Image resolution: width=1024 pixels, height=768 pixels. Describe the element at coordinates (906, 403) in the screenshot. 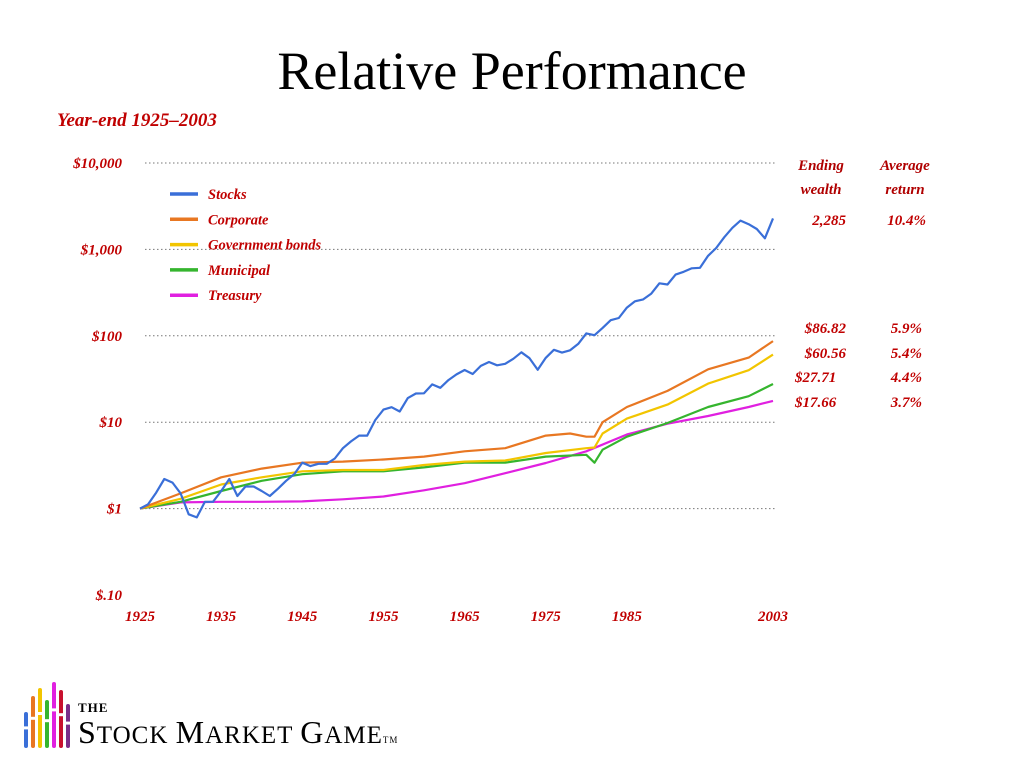

I see `treasury-average-return: 3.7%` at that location.